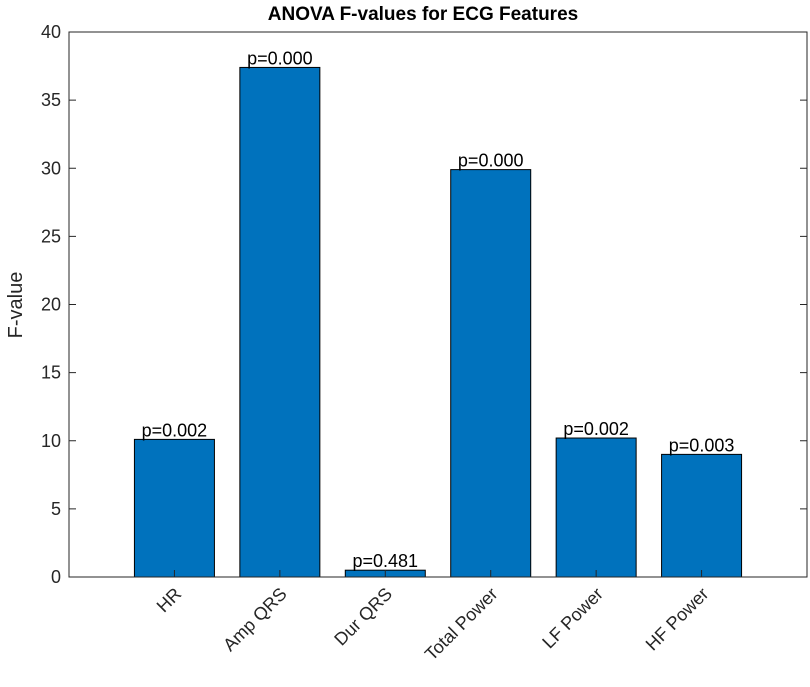 The width and height of the screenshot is (810, 687). I want to click on x-tick-label-1: Amp QRS, so click(254, 619).